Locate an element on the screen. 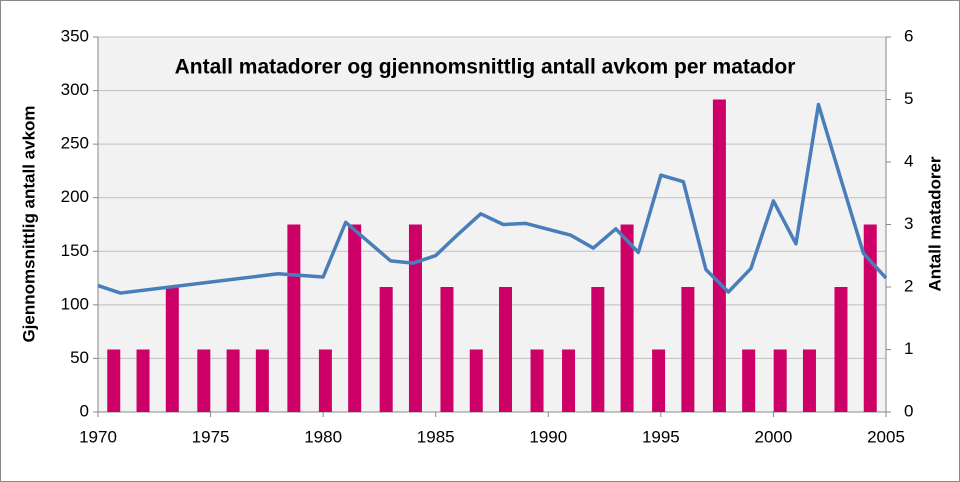 Image resolution: width=960 pixels, height=482 pixels. y2-tick-label: 4 is located at coordinates (908, 160).